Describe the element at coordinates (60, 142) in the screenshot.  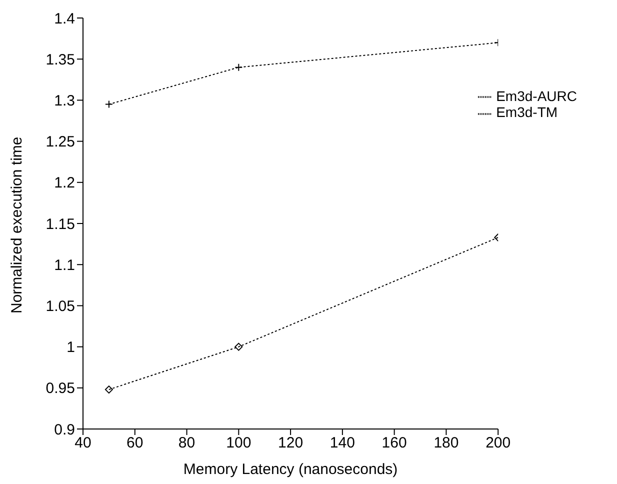
I see `y-tick-label: 1.25` at that location.